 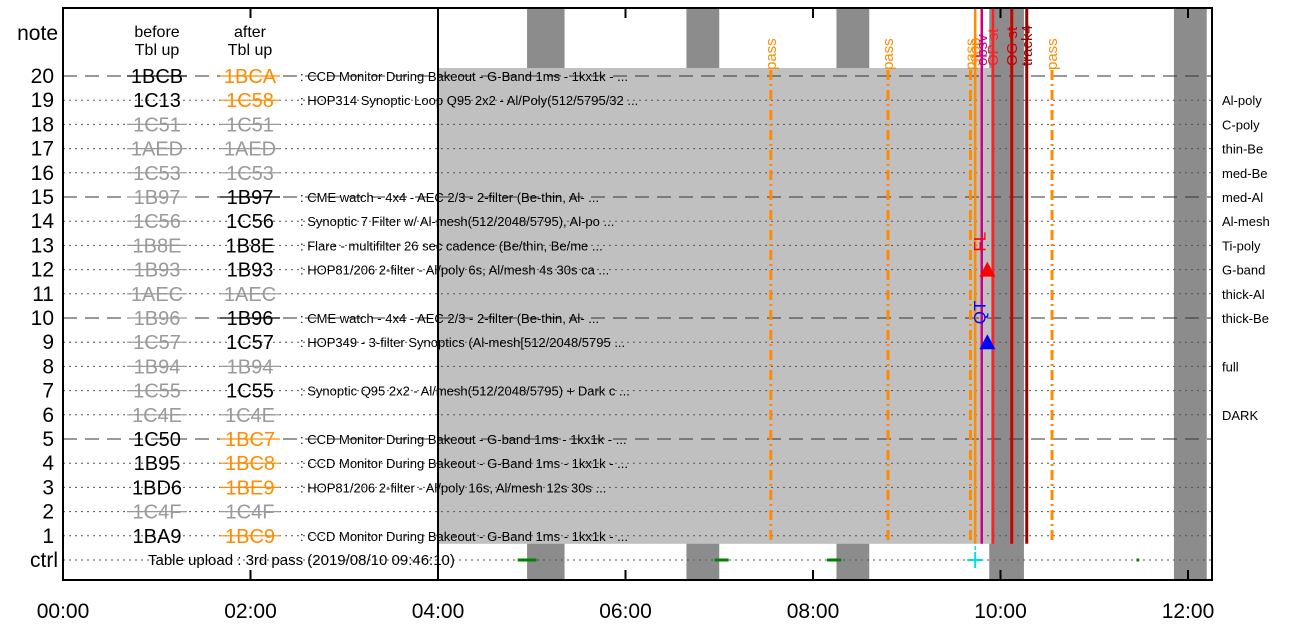 What do you see at coordinates (250, 464) in the screenshot?
I see `after-code: 1BC8` at bounding box center [250, 464].